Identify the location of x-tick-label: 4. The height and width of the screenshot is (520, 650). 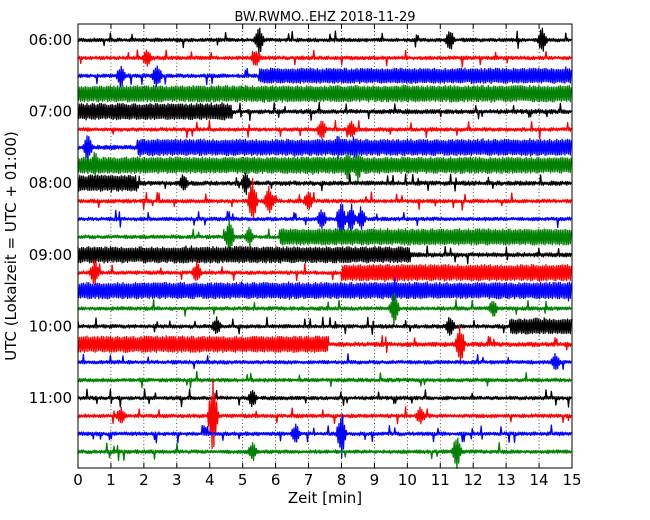
(210, 480).